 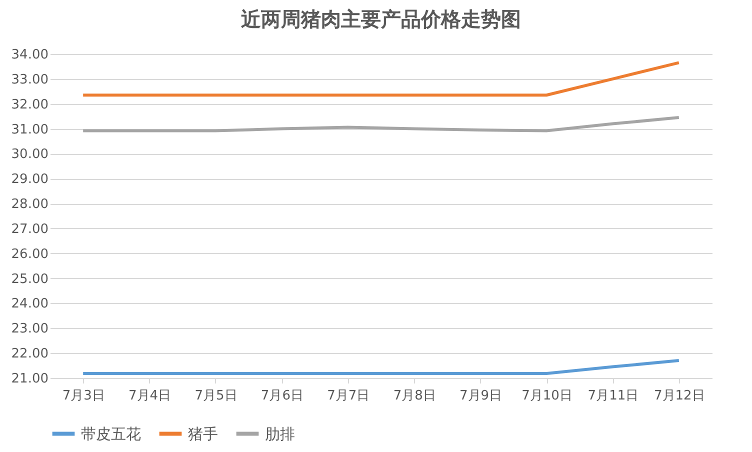 What do you see at coordinates (29, 254) in the screenshot?
I see `y-tick-label: 26.00` at bounding box center [29, 254].